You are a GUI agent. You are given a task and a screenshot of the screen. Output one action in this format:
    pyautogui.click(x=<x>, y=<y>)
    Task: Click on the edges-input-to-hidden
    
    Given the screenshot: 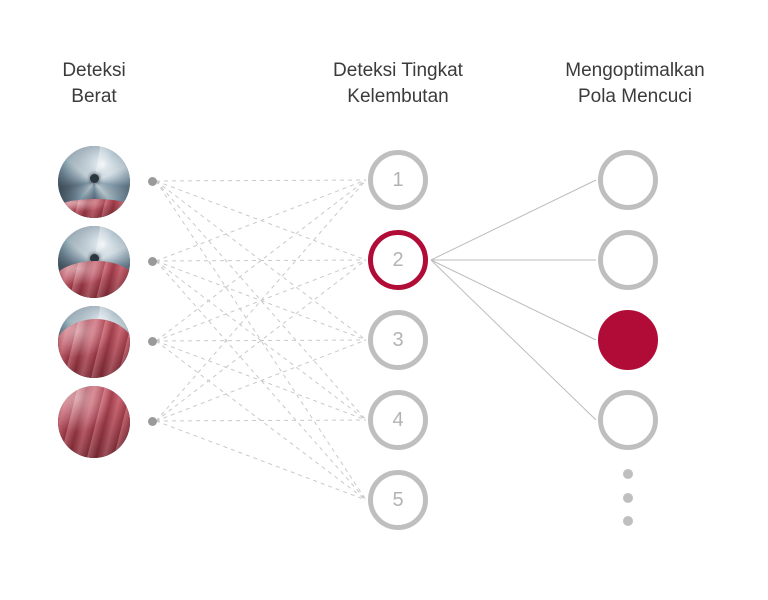 What is the action you would take?
    pyautogui.click(x=261, y=340)
    